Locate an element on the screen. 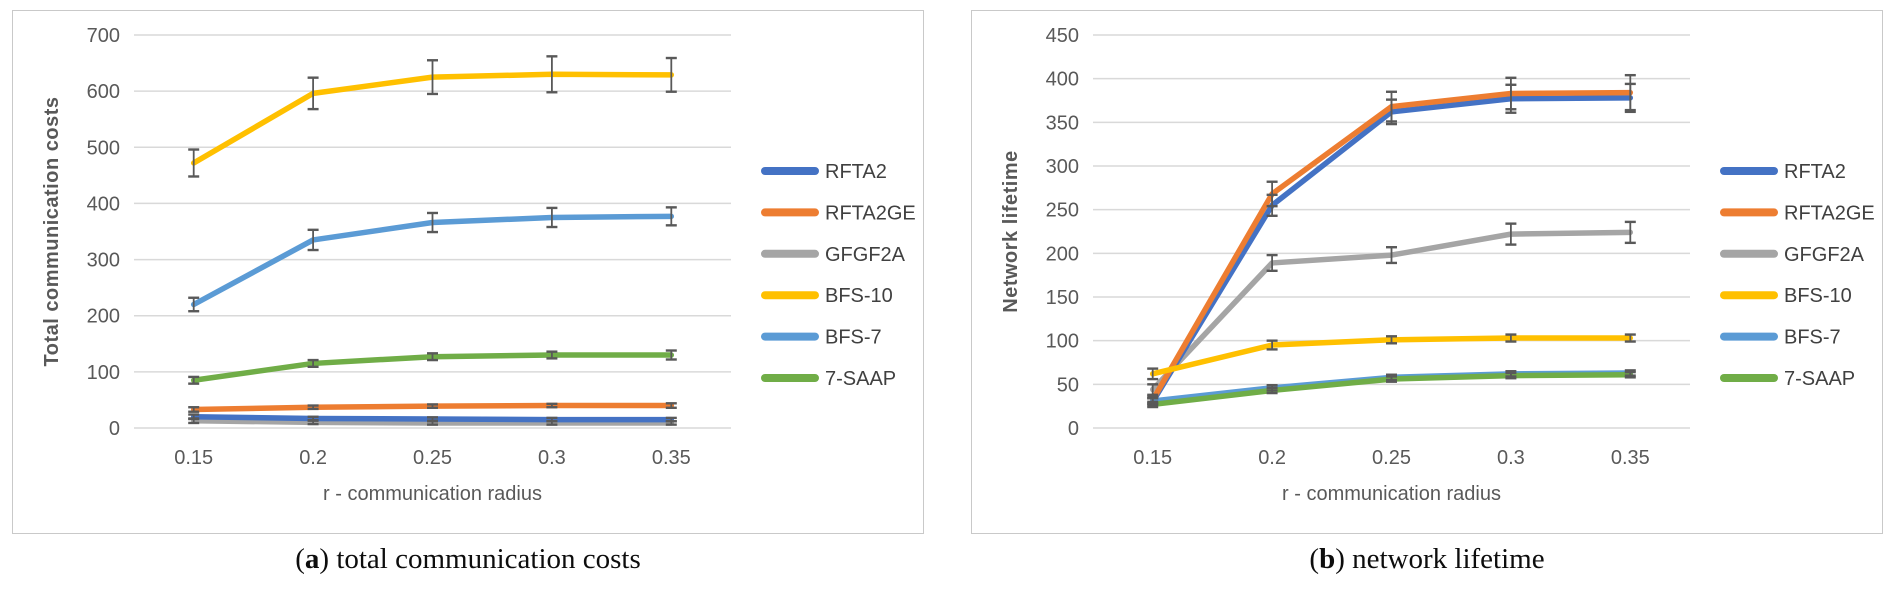 The width and height of the screenshot is (1894, 590). caption-a-close-paren: ) is located at coordinates (324, 559).